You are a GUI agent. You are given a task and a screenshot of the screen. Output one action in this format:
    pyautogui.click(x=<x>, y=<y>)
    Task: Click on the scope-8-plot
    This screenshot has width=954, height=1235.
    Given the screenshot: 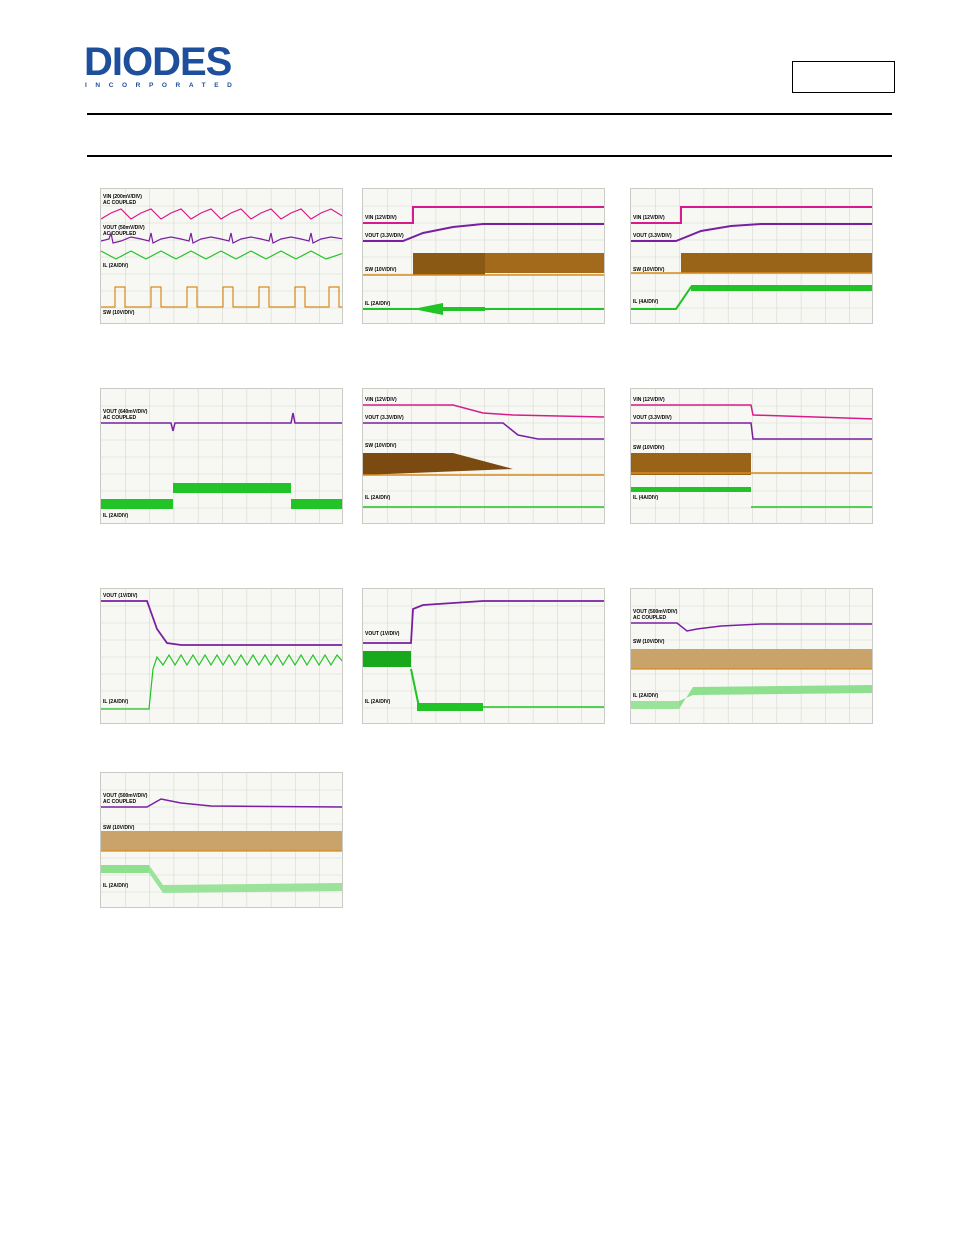 What is the action you would take?
    pyautogui.click(x=483, y=656)
    